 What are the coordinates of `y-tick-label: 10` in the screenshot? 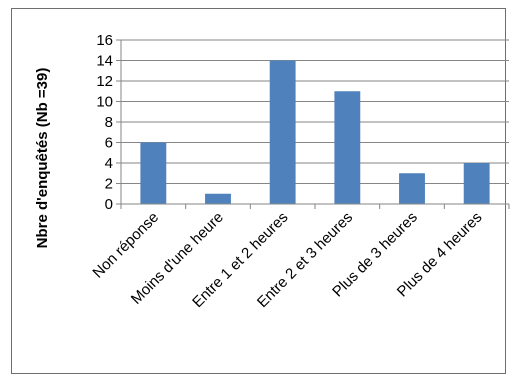 It's located at (104, 102).